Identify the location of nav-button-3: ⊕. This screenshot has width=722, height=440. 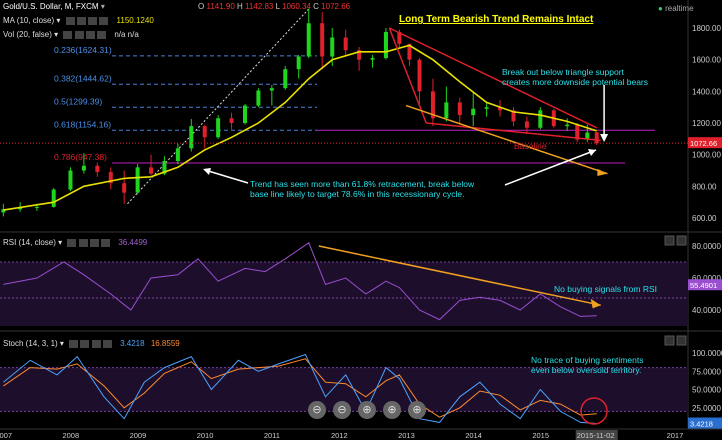
(392, 410).